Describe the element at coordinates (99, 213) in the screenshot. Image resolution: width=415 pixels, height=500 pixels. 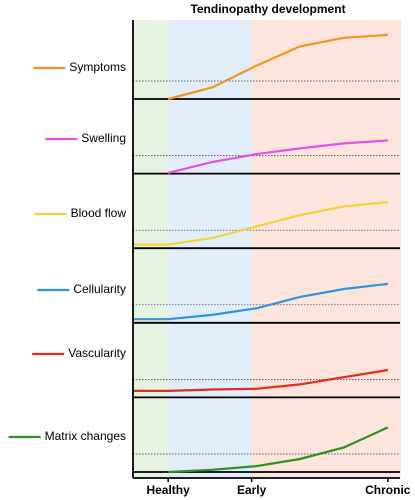
I see `legend-label: Blood flow` at that location.